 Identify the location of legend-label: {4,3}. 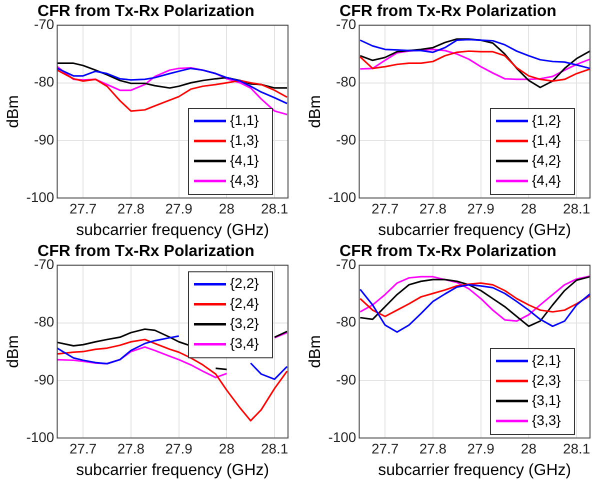
(245, 180).